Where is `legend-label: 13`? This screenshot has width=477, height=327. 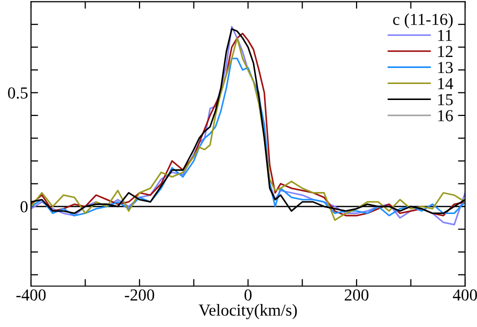
legend-label: 13 is located at coordinates (445, 68).